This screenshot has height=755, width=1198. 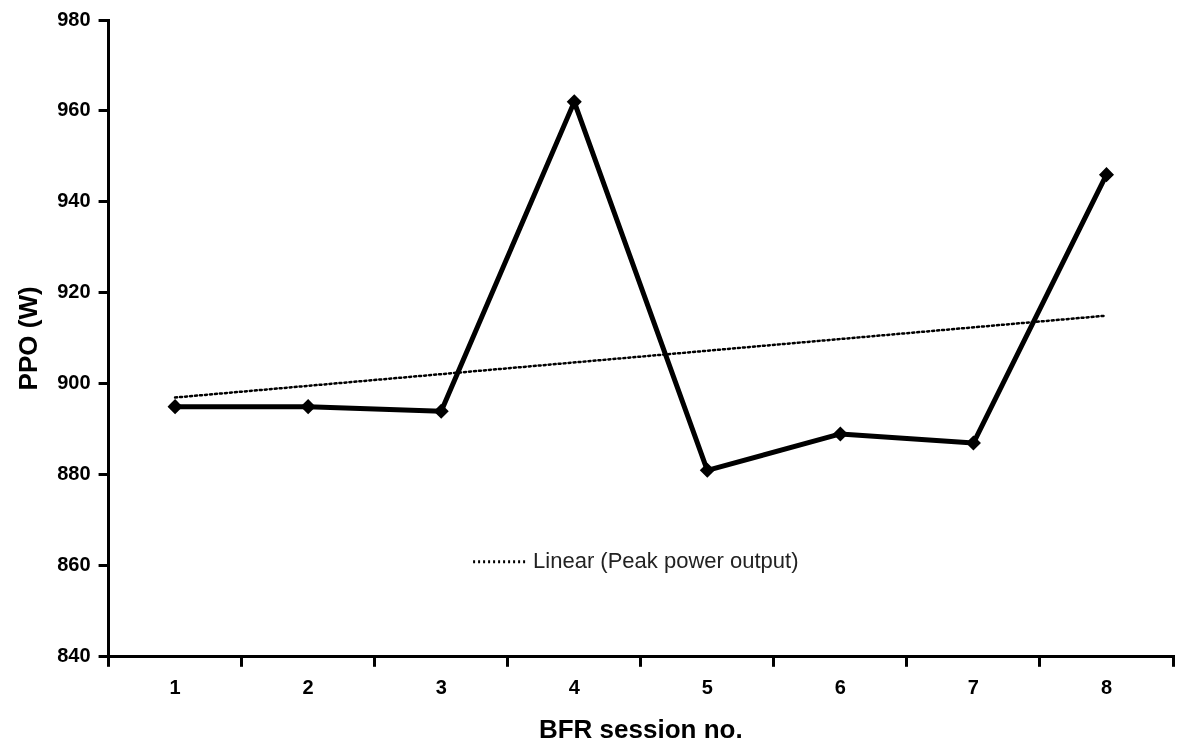 What do you see at coordinates (74, 291) in the screenshot?
I see `y-tick-label: 920` at bounding box center [74, 291].